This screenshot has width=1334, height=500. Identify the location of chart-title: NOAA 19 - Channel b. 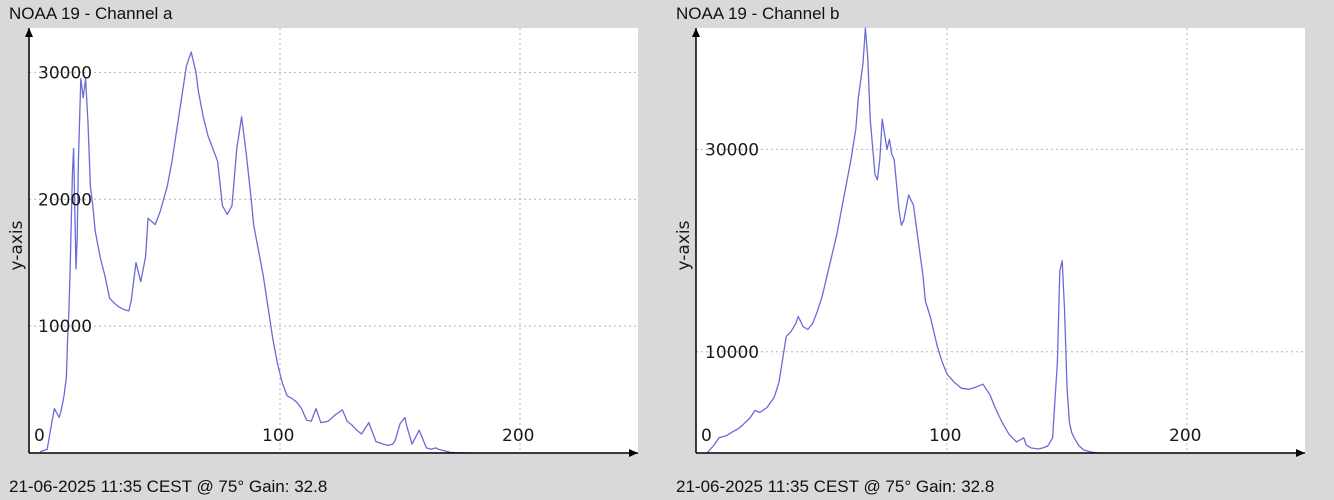
(758, 13).